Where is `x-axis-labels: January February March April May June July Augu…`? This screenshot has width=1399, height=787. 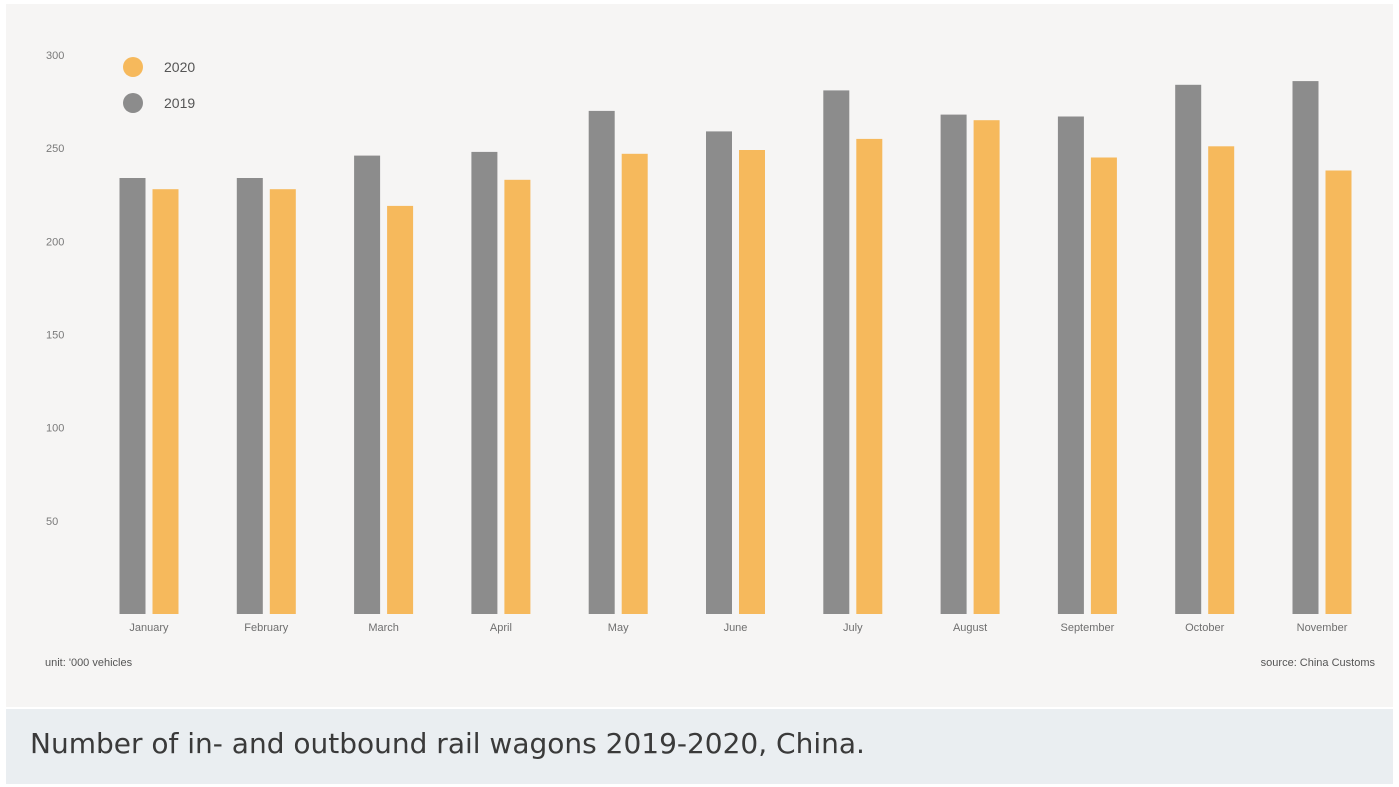
x-axis-labels: January February March April May June July Augu… is located at coordinates (738, 628).